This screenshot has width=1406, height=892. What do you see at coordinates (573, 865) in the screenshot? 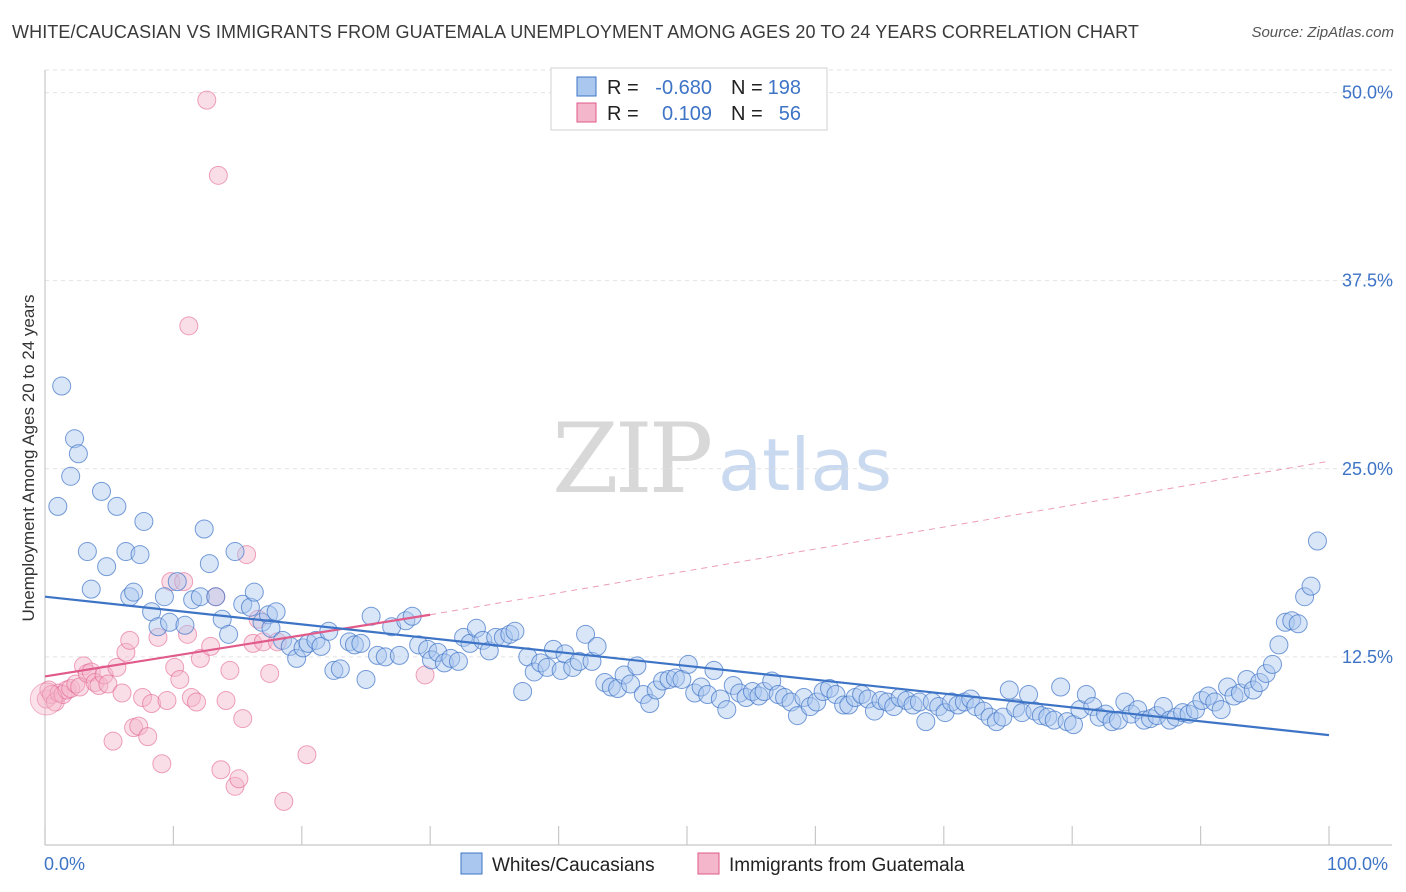
I see `bottom-legend-label-whites: Whites/Caucasians` at bounding box center [573, 865].